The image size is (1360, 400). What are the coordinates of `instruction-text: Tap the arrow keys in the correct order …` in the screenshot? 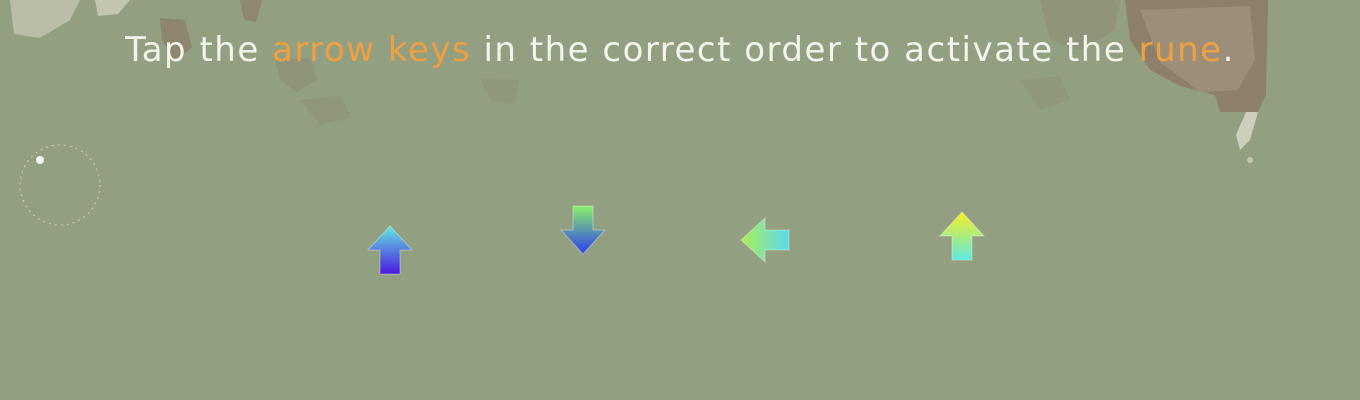 It's located at (680, 50).